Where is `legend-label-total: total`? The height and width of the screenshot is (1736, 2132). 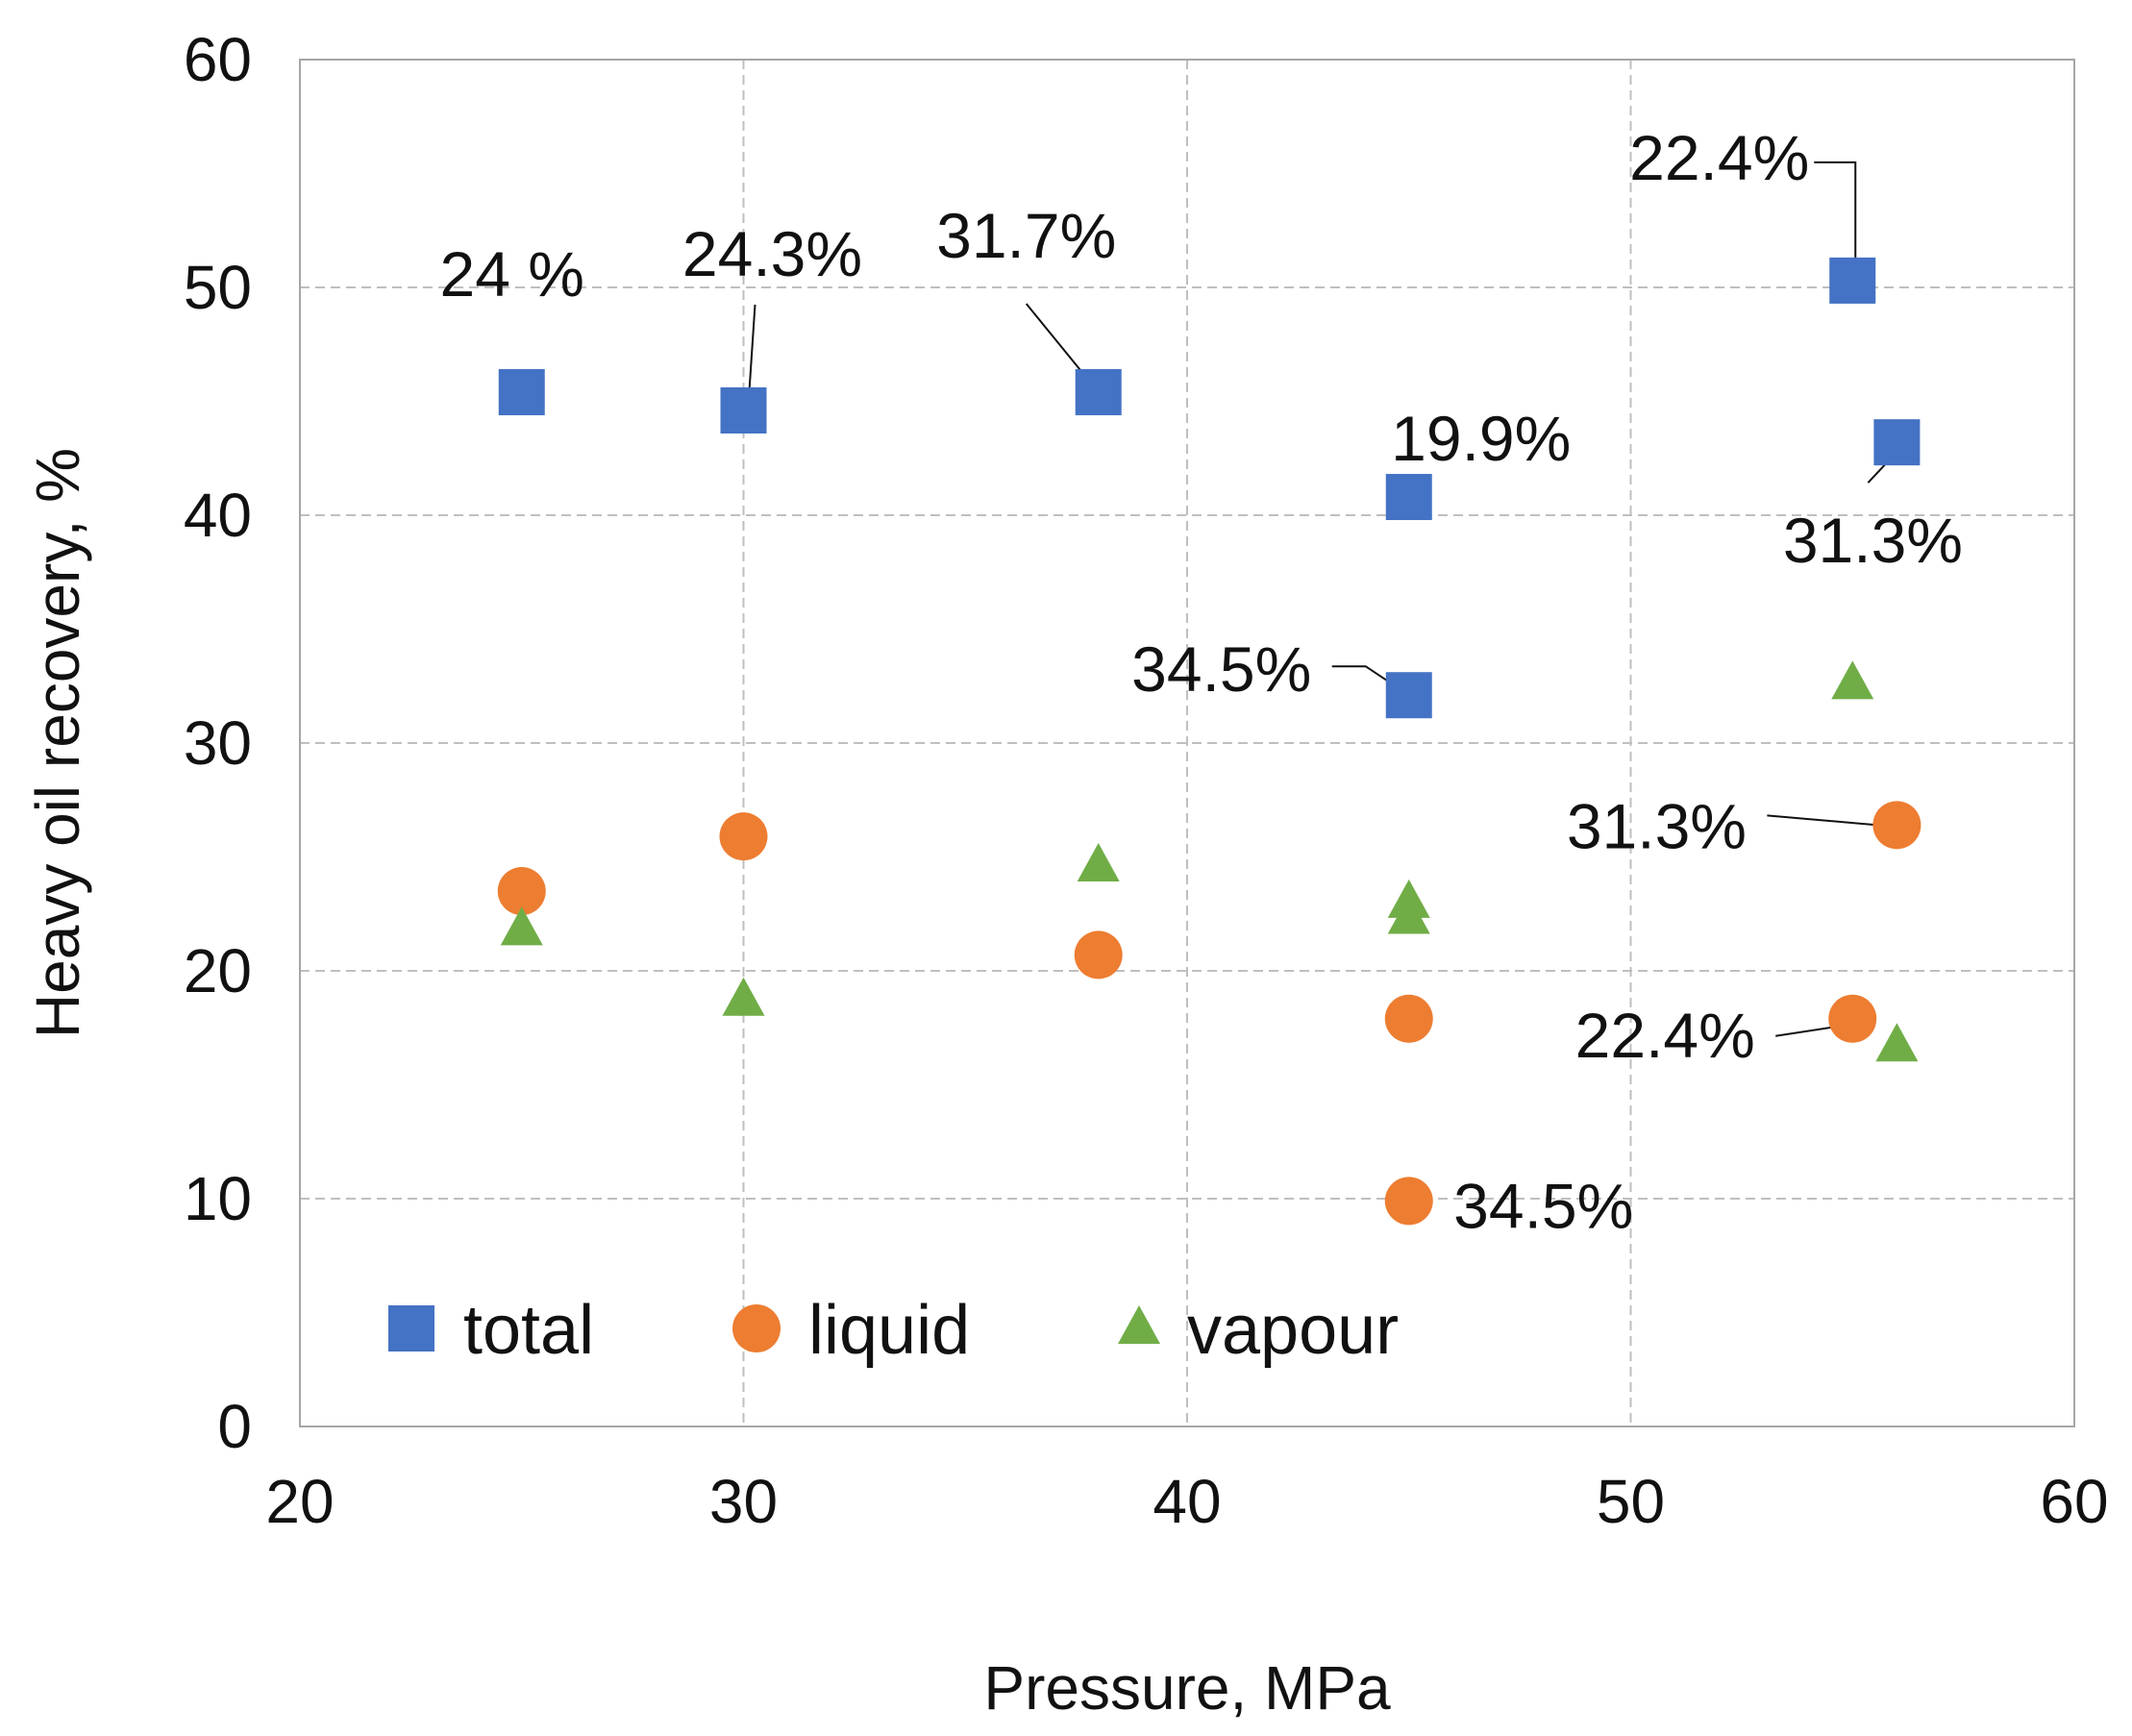 legend-label-total: total is located at coordinates (528, 1330).